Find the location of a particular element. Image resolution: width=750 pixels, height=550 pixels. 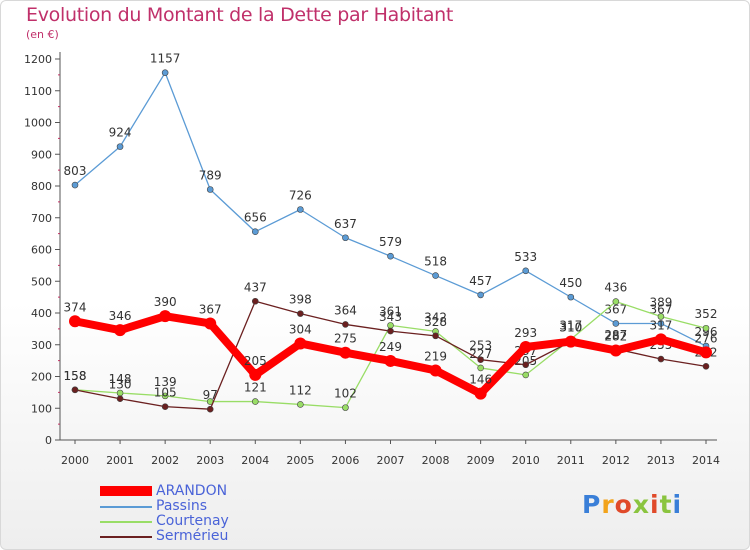

y-tick-label: 300 is located at coordinates (41, 345).